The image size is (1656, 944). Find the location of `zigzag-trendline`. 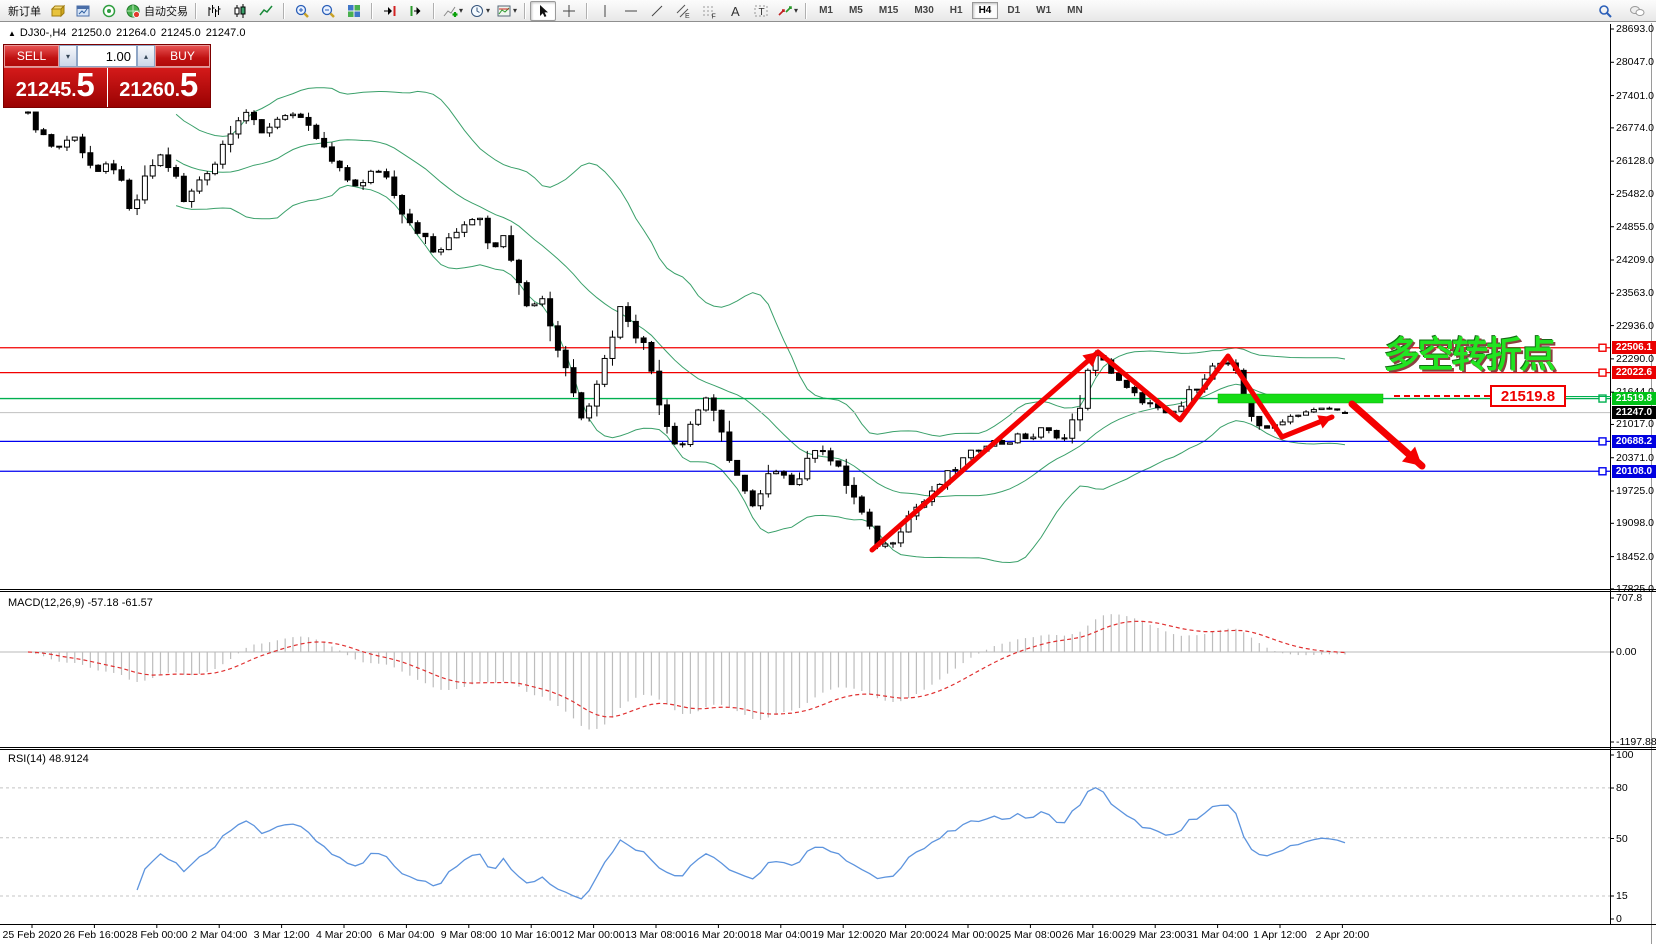

zigzag-trendline is located at coordinates (1102, 451).